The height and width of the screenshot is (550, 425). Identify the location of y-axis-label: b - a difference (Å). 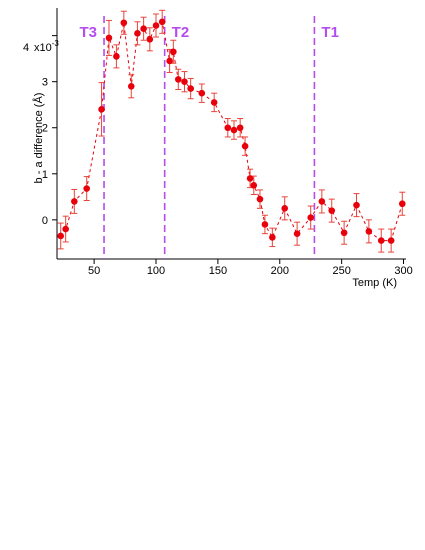
(38, 138).